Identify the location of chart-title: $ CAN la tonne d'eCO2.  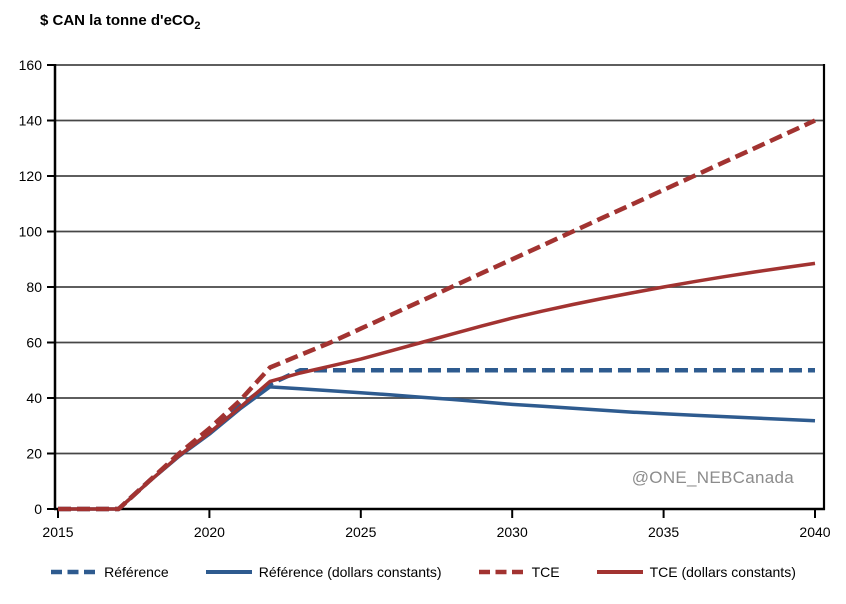
(120, 22).